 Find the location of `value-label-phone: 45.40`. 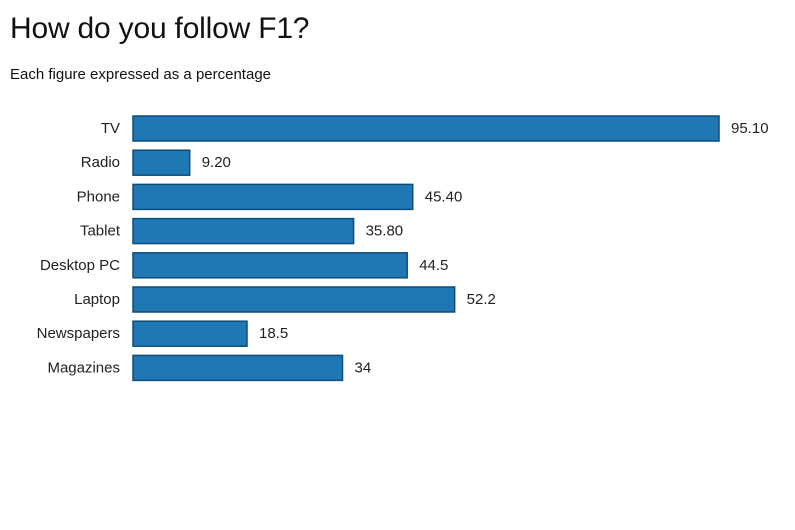

value-label-phone: 45.40 is located at coordinates (444, 196).